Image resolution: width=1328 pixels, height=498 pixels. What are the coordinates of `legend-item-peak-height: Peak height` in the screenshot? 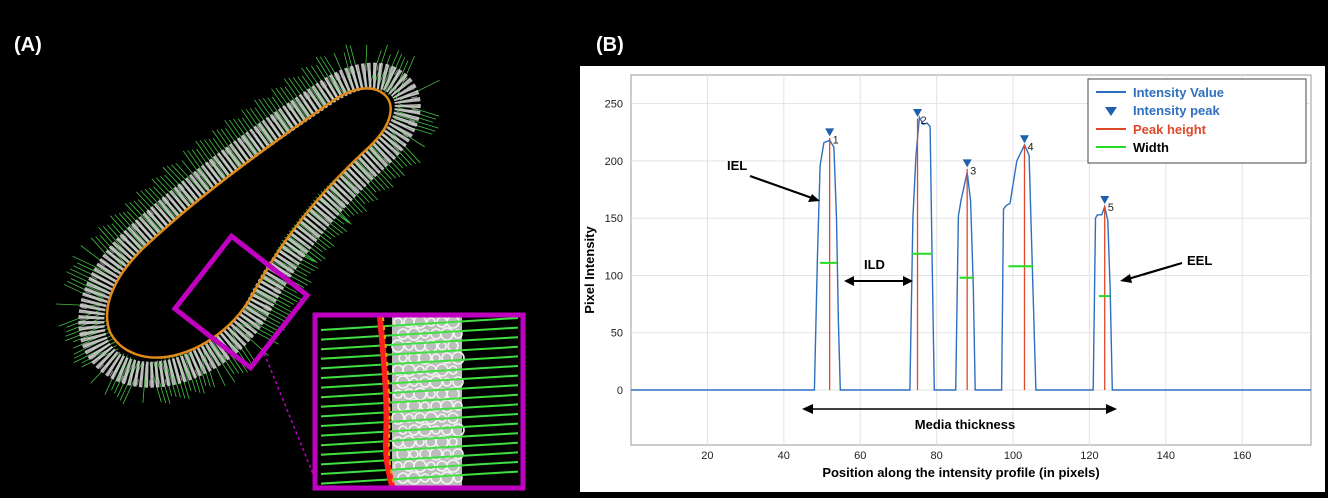 It's located at (1170, 129).